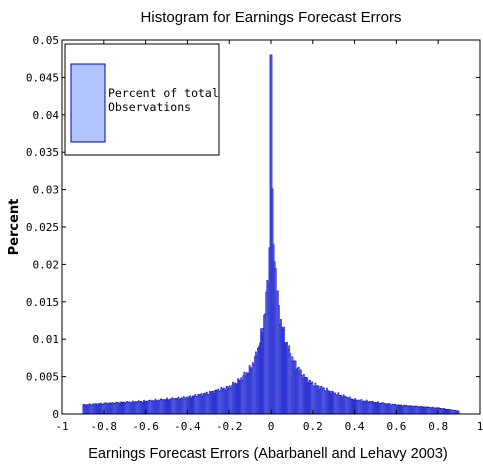  I want to click on y-tick-label: 0.04, so click(46, 115).